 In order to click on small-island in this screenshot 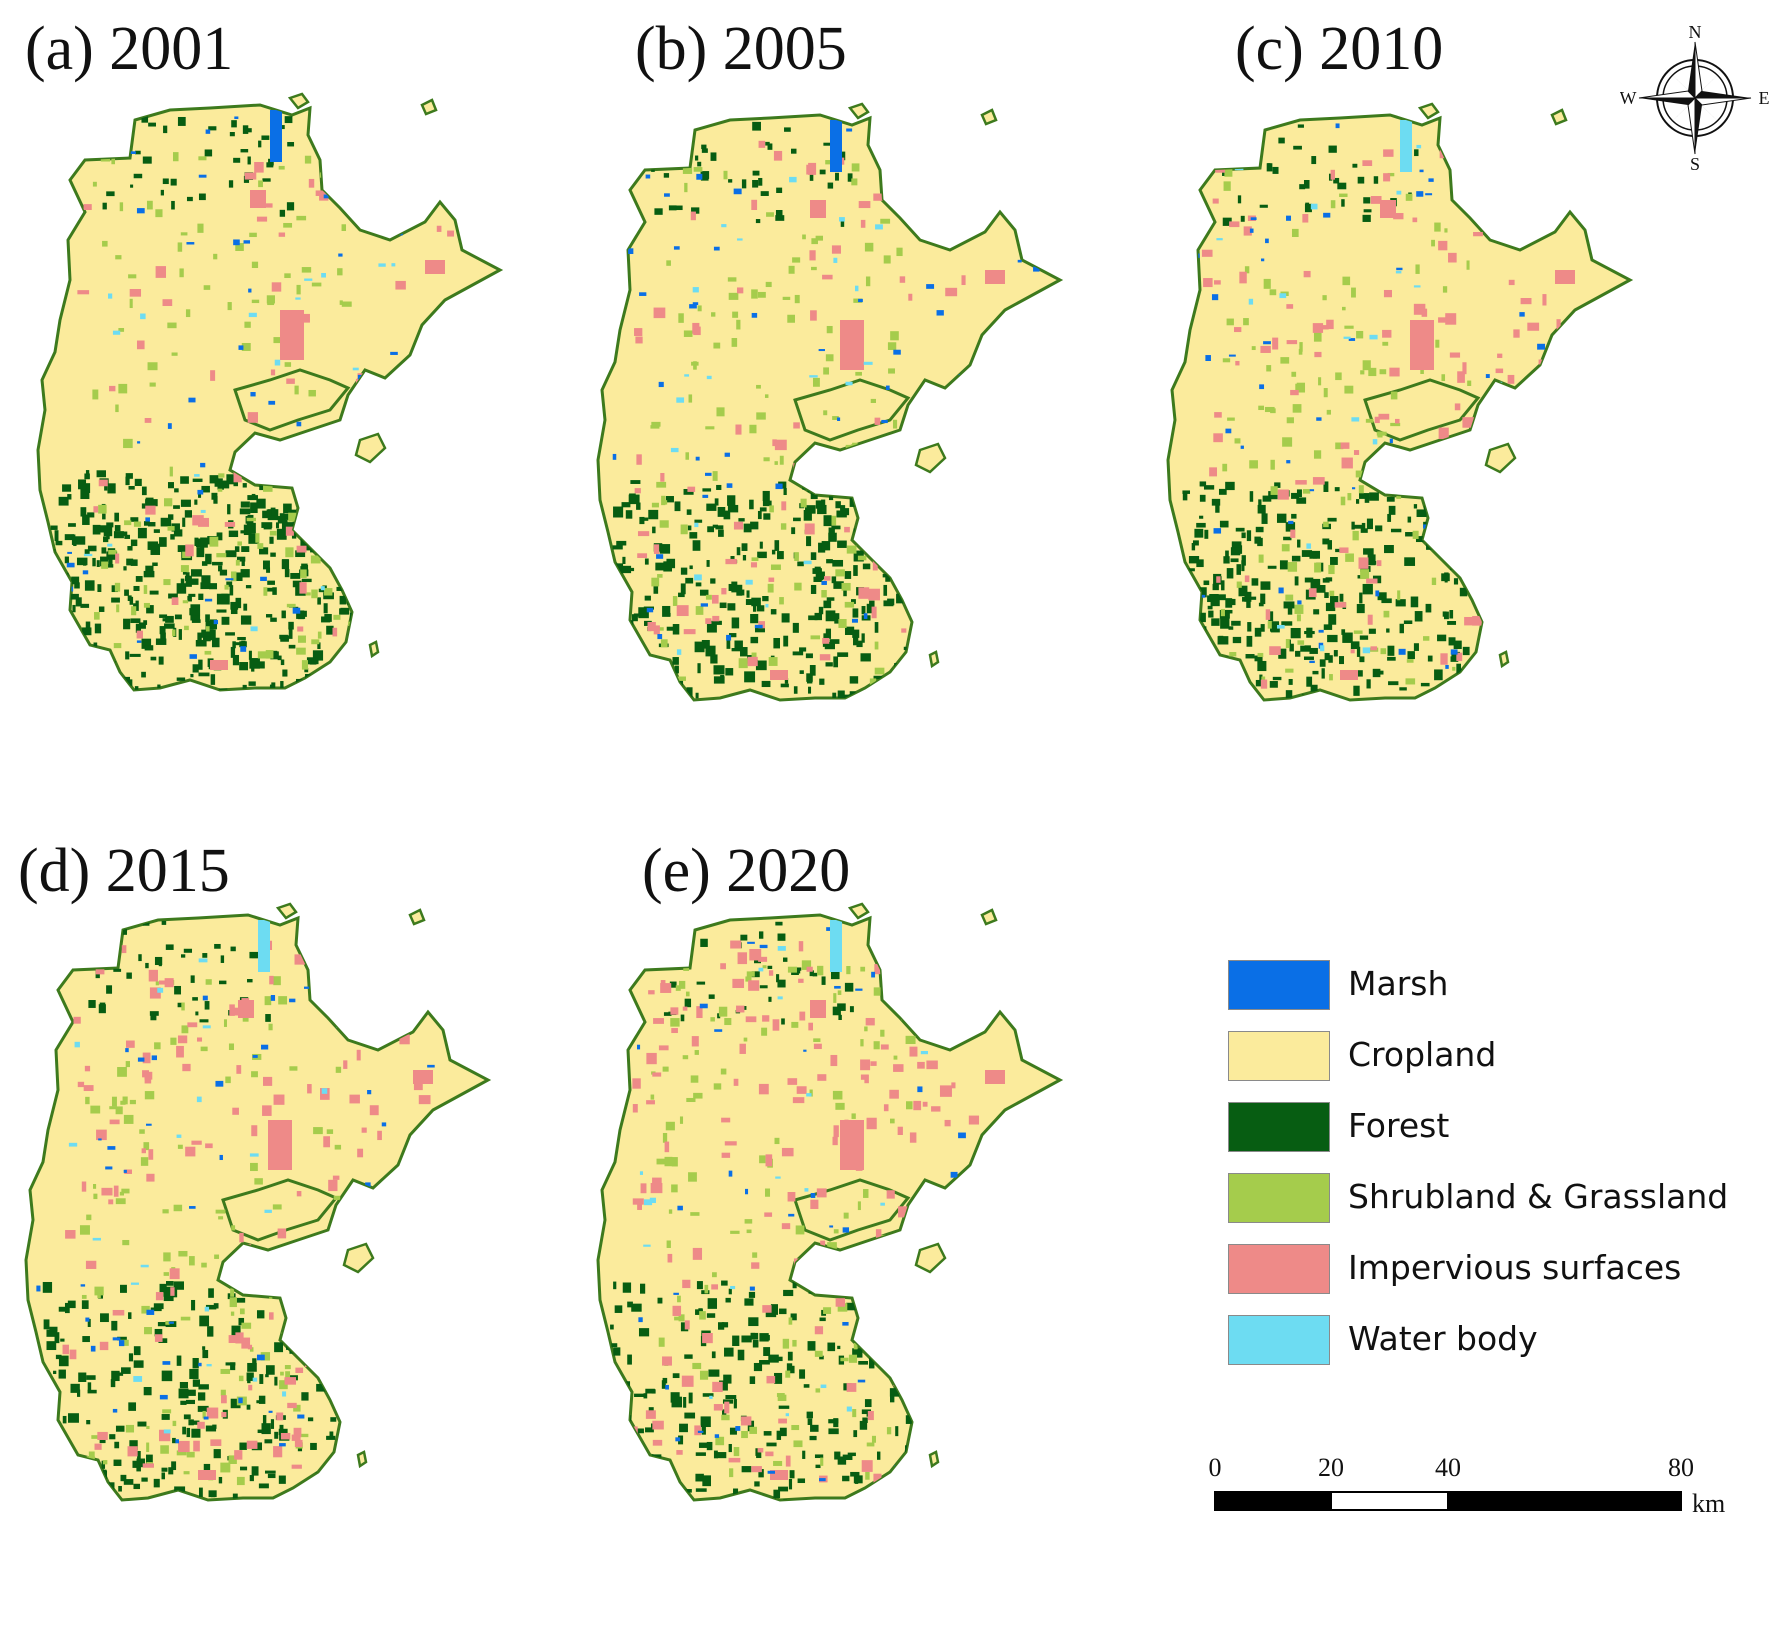, I will do `click(374, 649)`.